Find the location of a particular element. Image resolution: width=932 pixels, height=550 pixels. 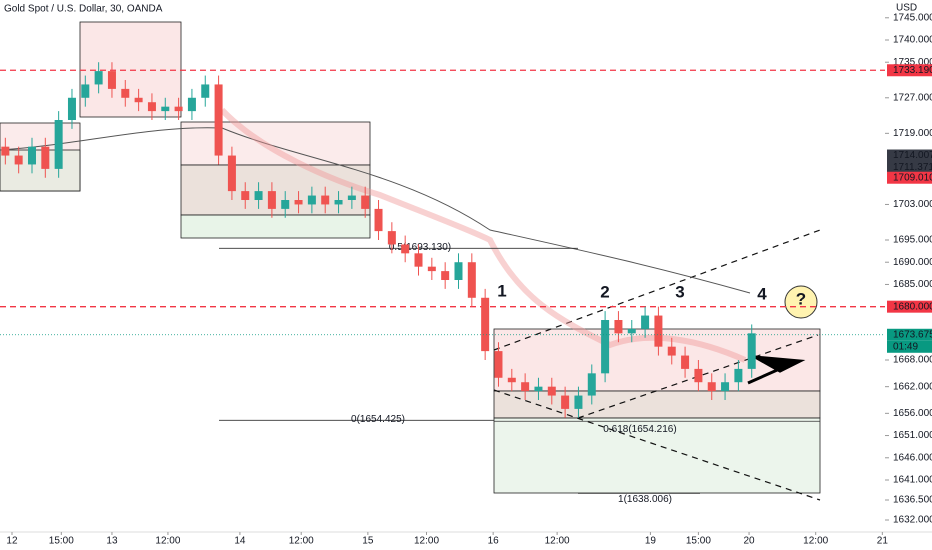

fib-label: 0.5(1693.130) is located at coordinates (420, 247).